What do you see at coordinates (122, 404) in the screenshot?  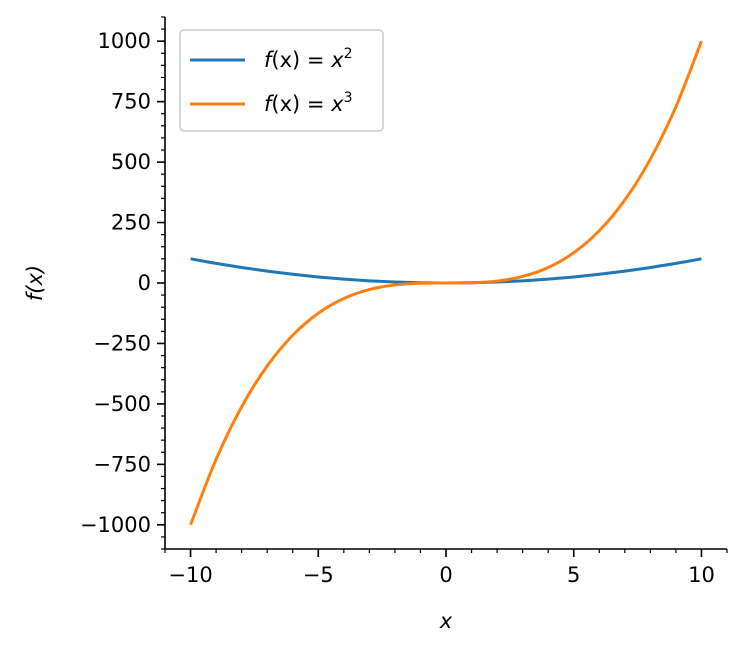 I see `y-tick-label: −500` at bounding box center [122, 404].